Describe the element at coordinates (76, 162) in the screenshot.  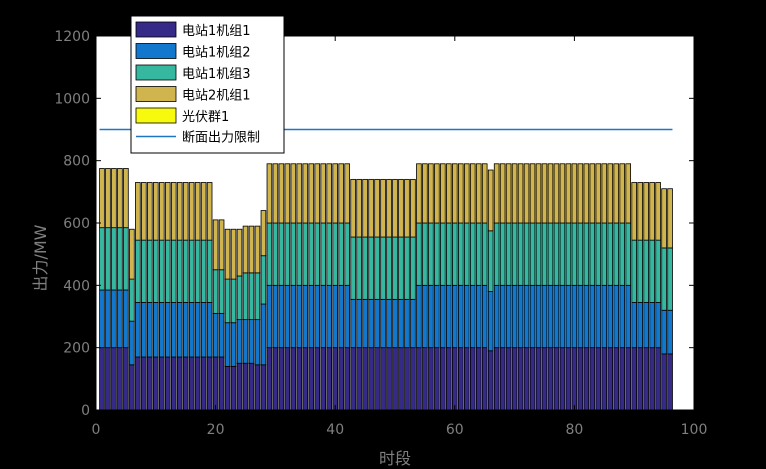
I see `y-tick-label: 800` at that location.